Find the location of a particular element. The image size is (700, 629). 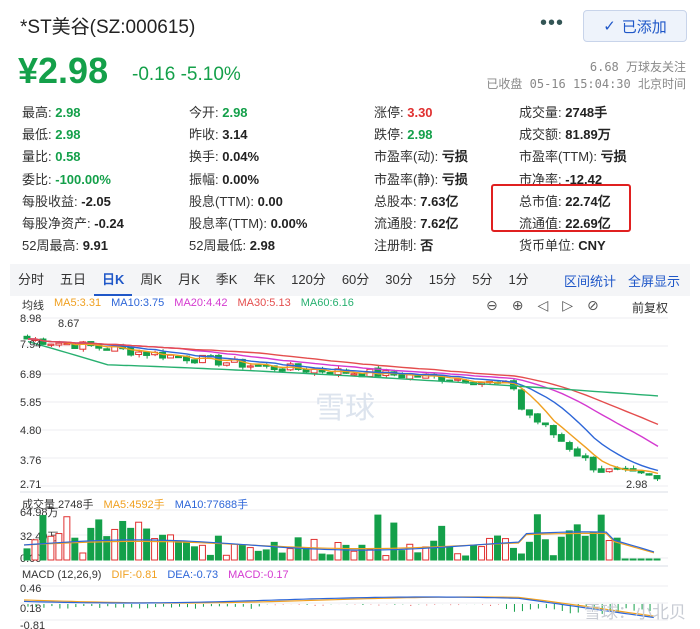

period-tab: 120分 is located at coordinates (308, 279).